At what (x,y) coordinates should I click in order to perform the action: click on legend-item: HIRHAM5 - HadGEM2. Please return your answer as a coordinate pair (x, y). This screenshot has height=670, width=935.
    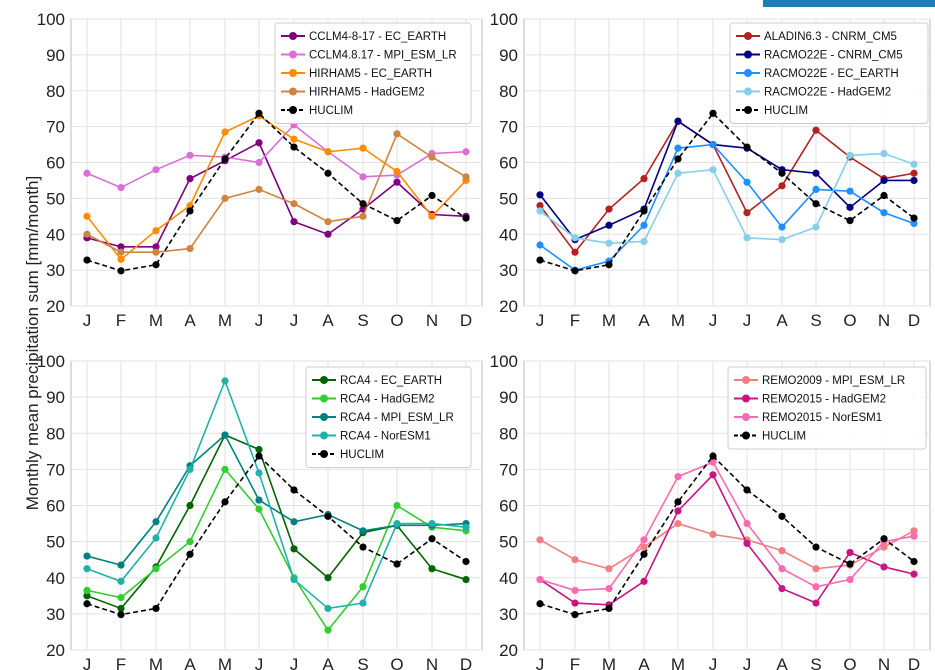
    Looking at the image, I should click on (353, 93).